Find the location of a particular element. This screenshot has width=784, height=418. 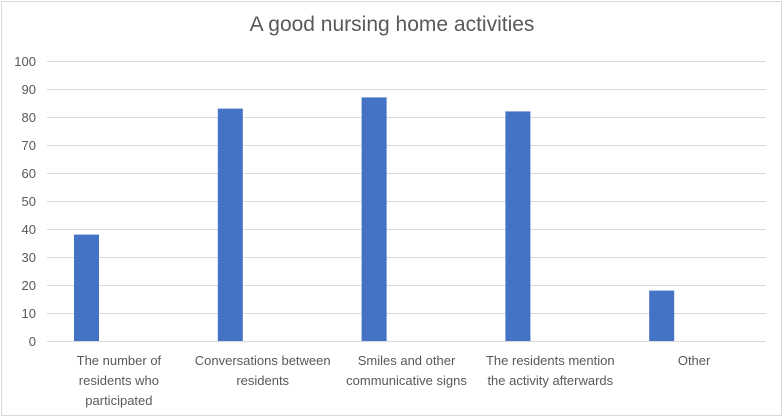

y-tick-label: 0 is located at coordinates (32, 341).